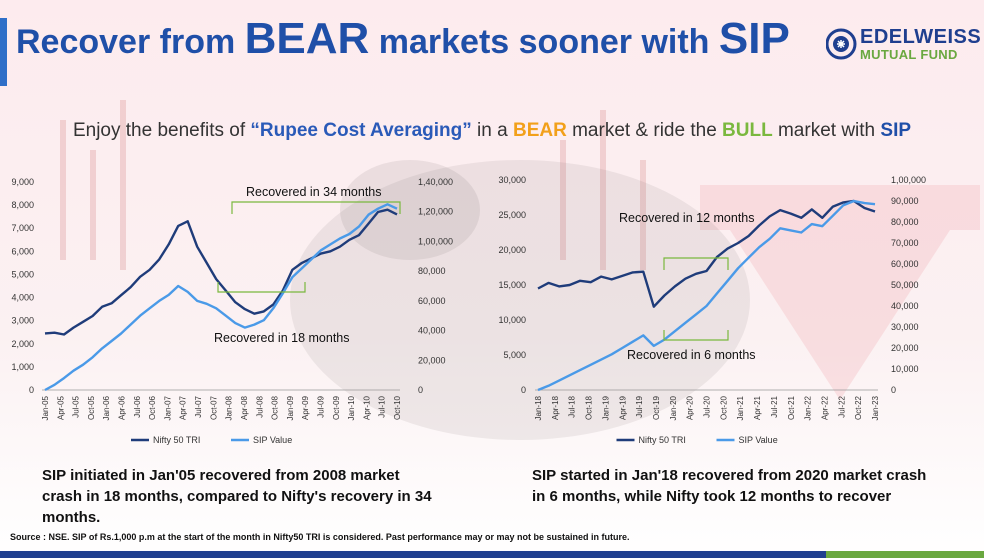 This screenshot has width=984, height=558. What do you see at coordinates (22, 228) in the screenshot?
I see `chart1-left-tick: 7,000` at bounding box center [22, 228].